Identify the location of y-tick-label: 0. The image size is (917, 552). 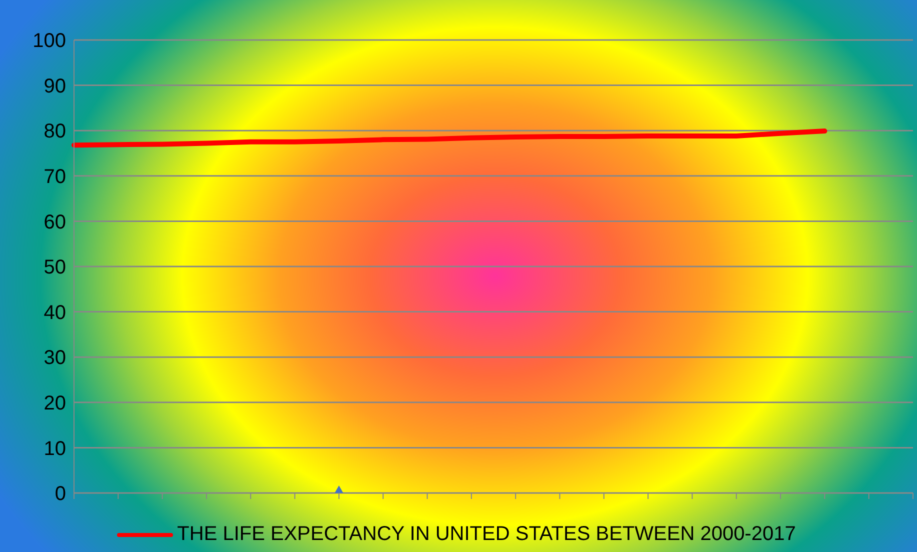
(60, 494).